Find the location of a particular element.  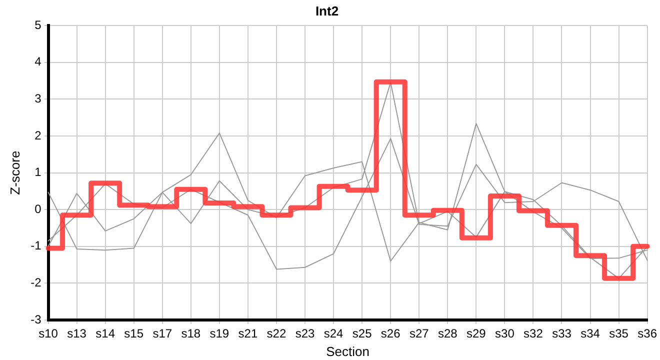

x-tick-label: s18 is located at coordinates (191, 333).